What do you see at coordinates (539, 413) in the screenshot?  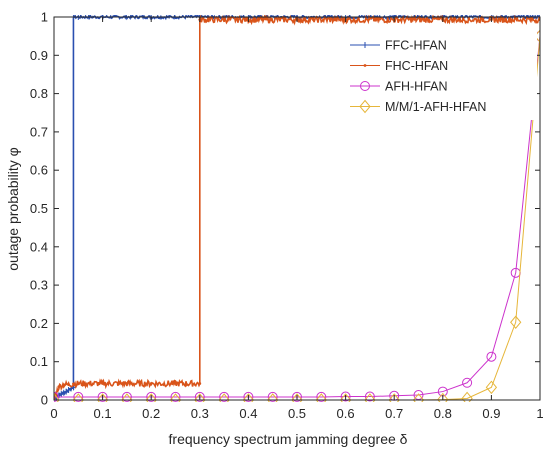 I see `x-tick-label: 1` at bounding box center [539, 413].